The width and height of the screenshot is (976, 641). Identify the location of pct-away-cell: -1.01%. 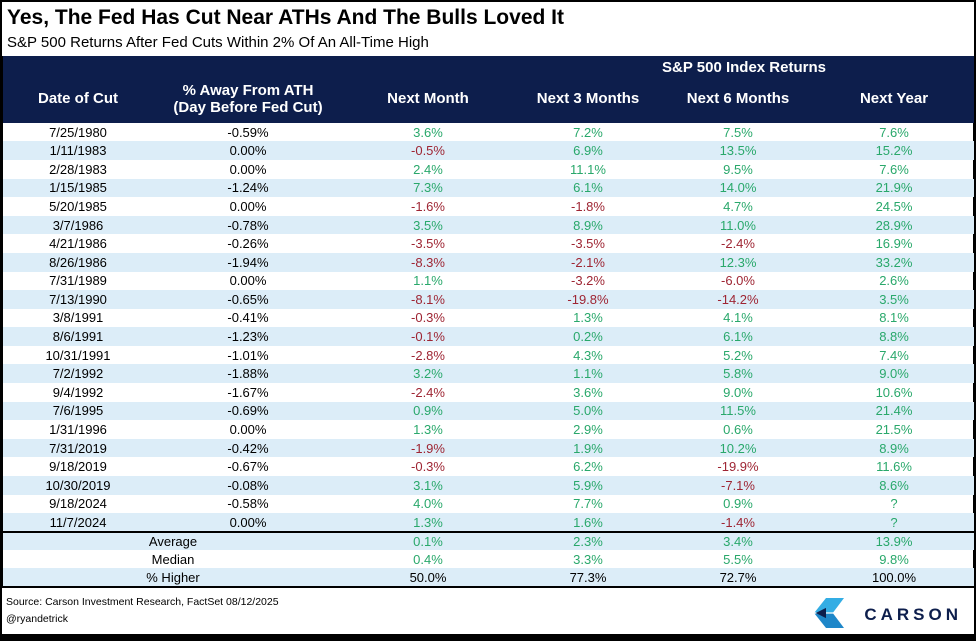
(248, 355).